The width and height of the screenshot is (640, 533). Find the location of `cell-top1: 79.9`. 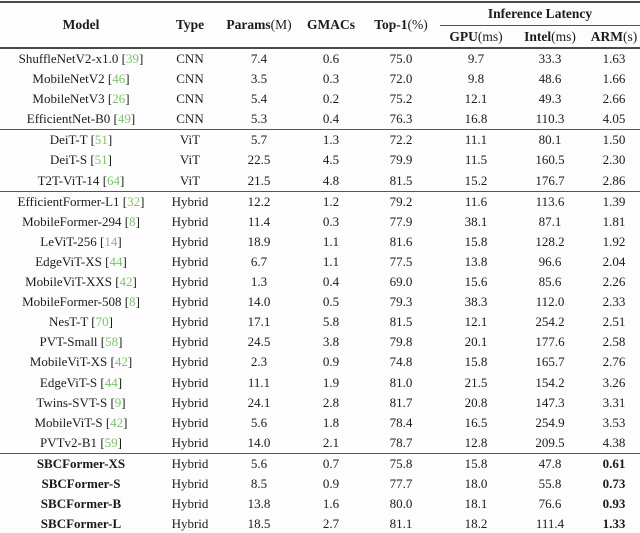

cell-top1: 79.9 is located at coordinates (401, 160).